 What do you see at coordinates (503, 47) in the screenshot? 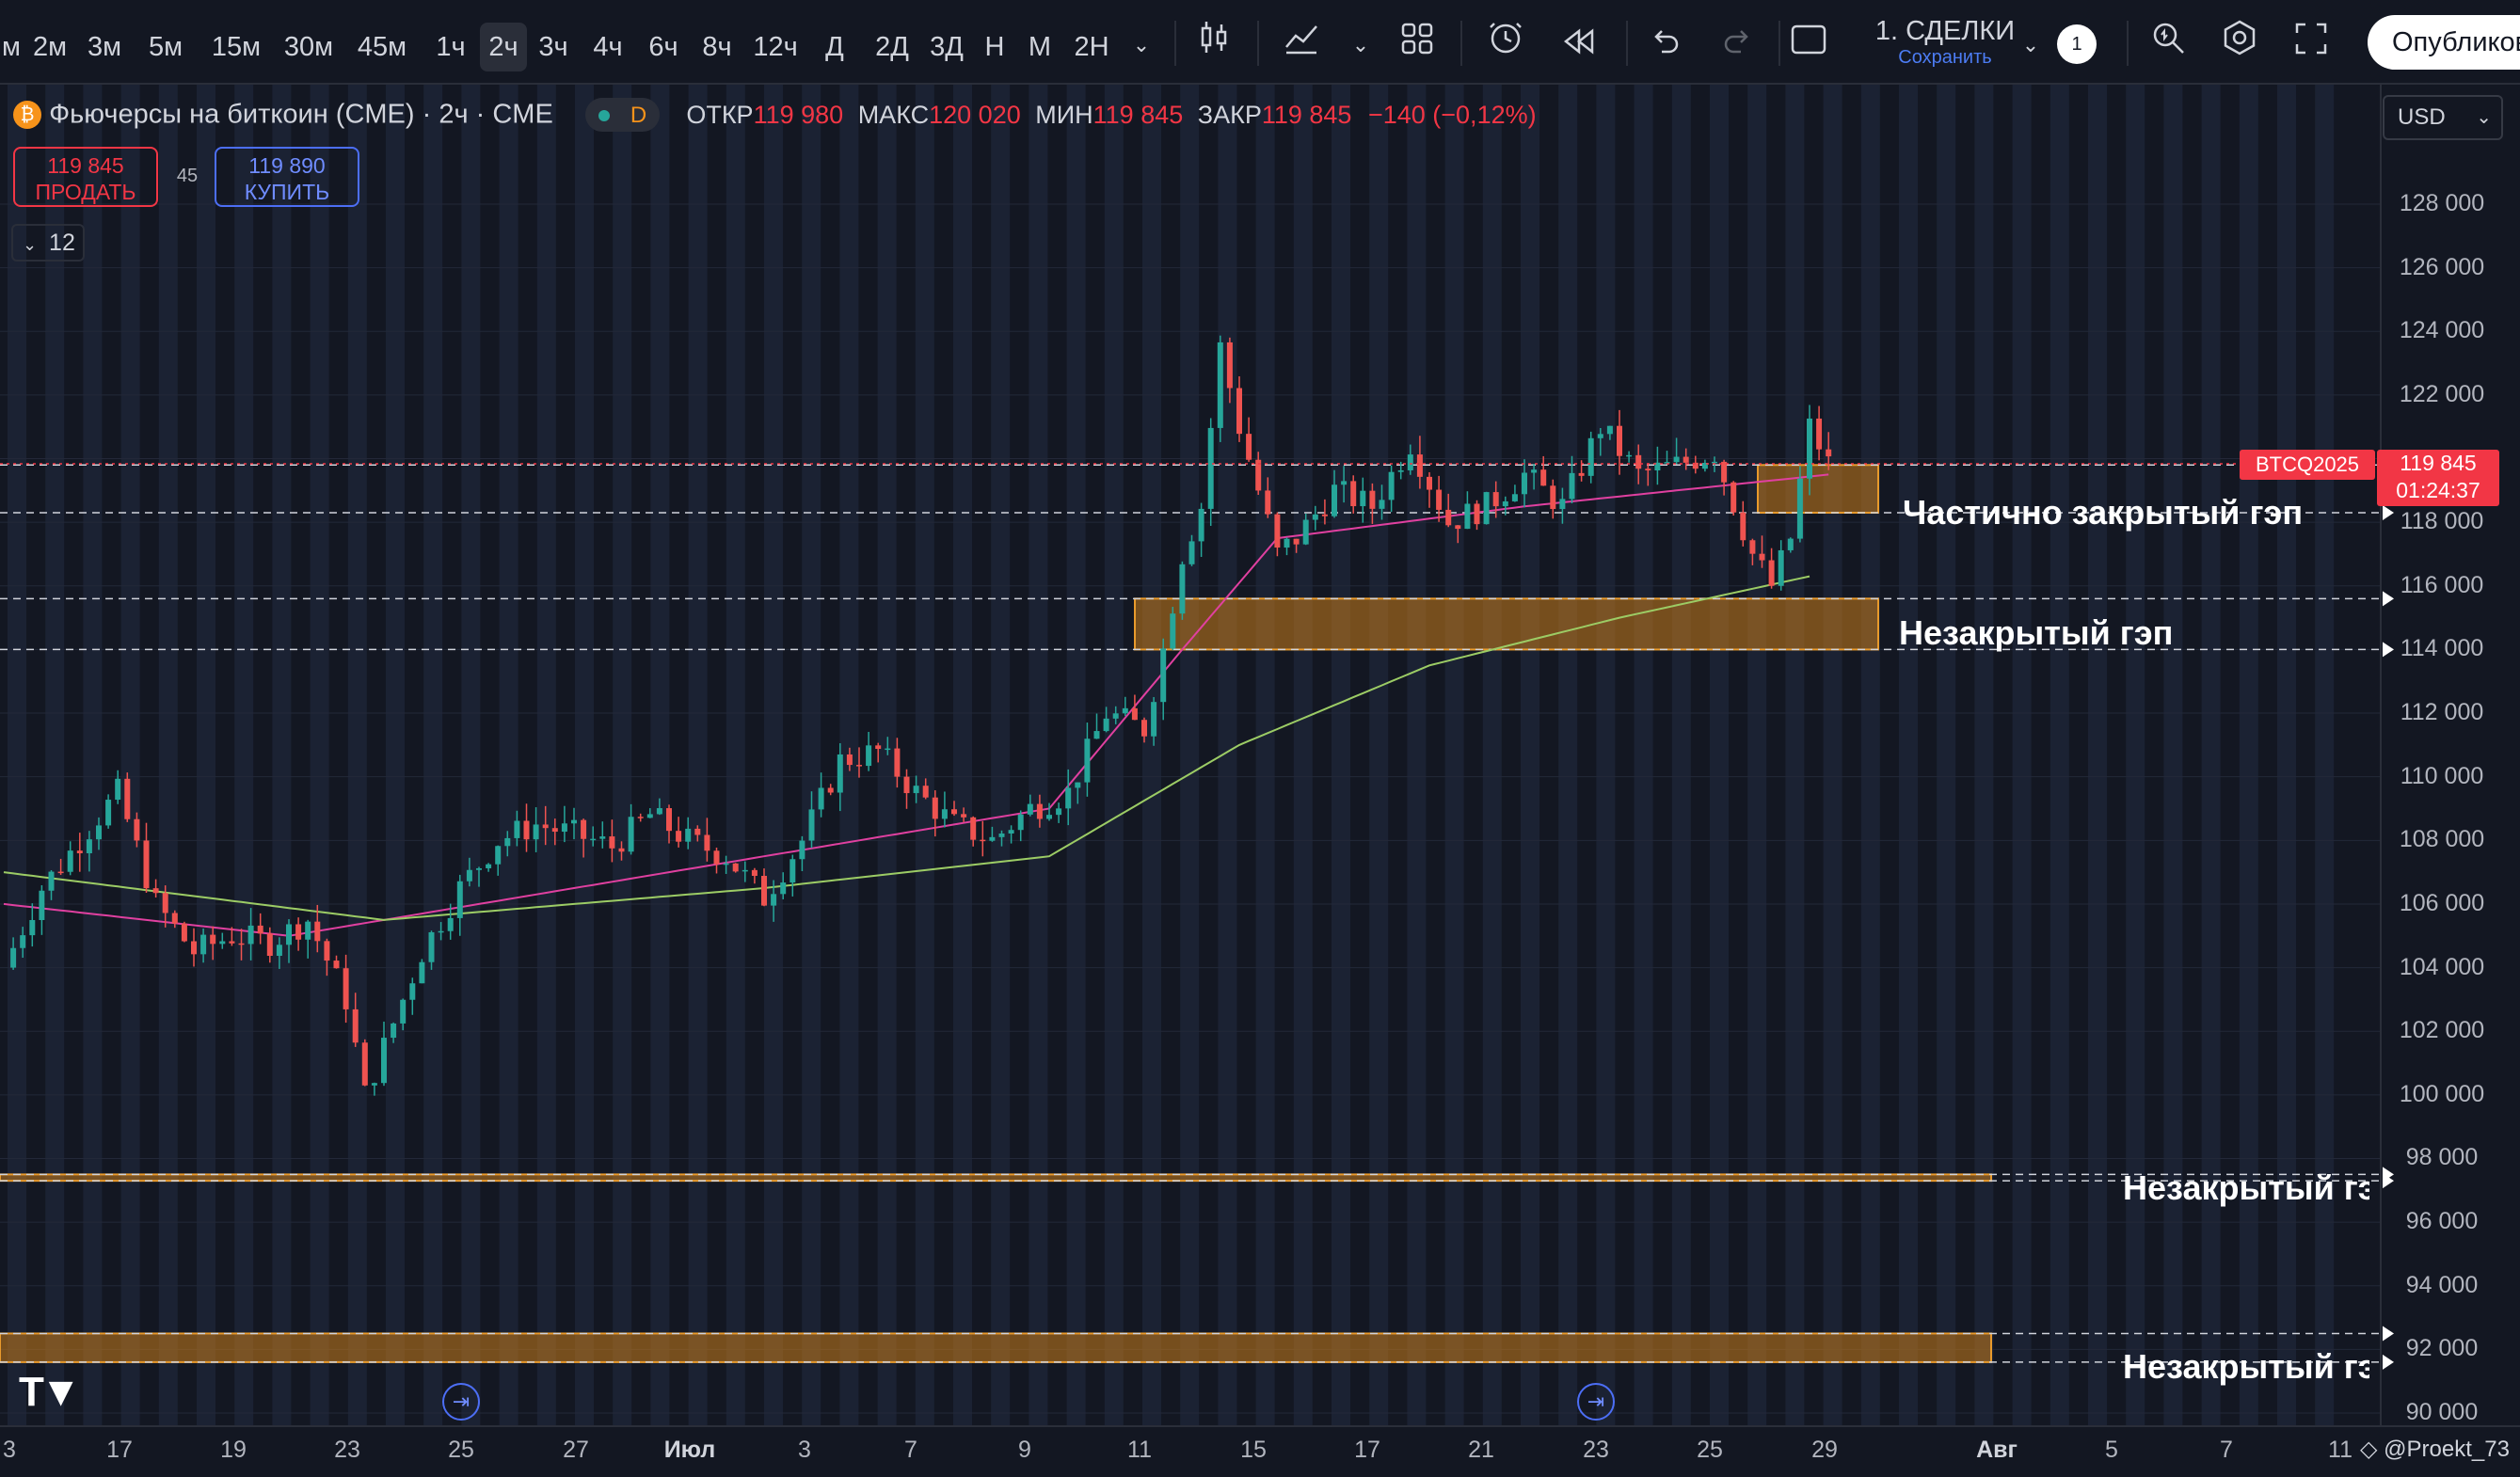
I see `timeframe-8: 2ч` at bounding box center [503, 47].